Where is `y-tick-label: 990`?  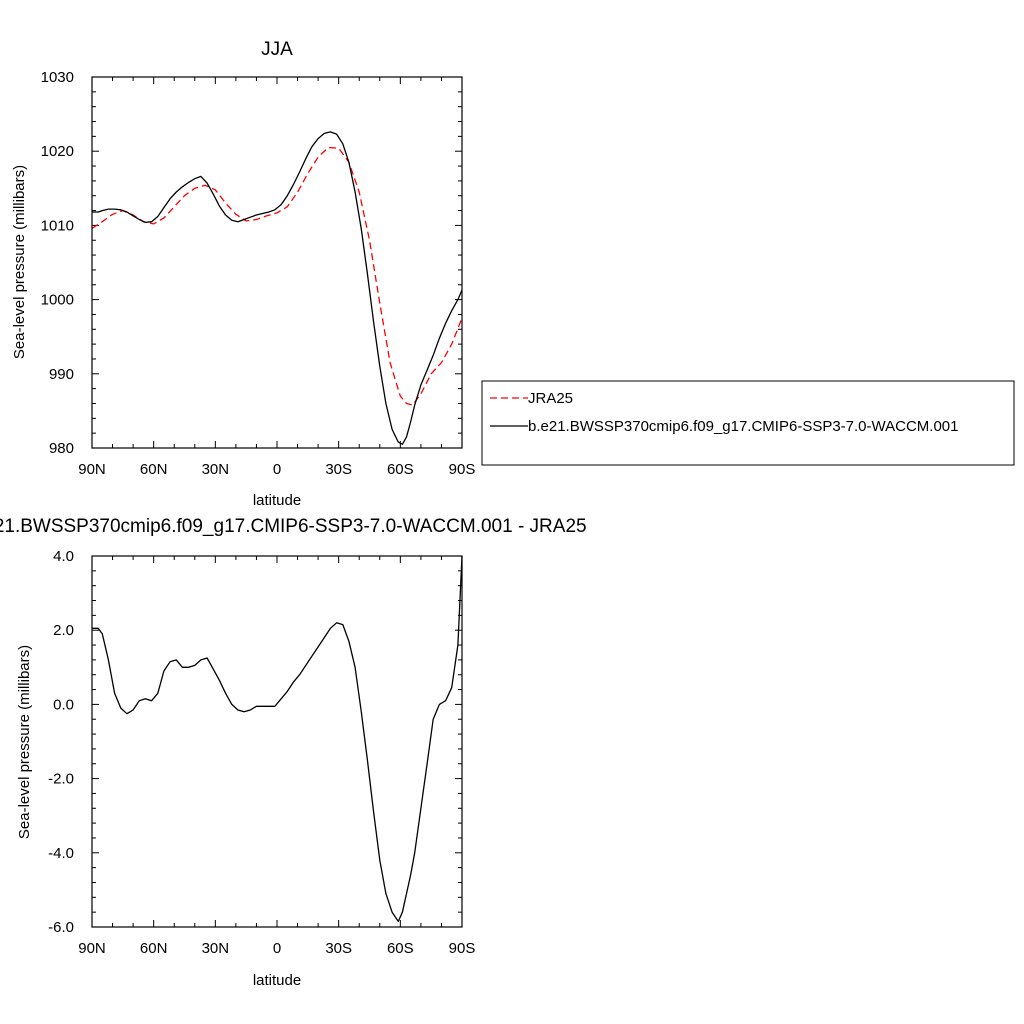
y-tick-label: 990 is located at coordinates (61, 374).